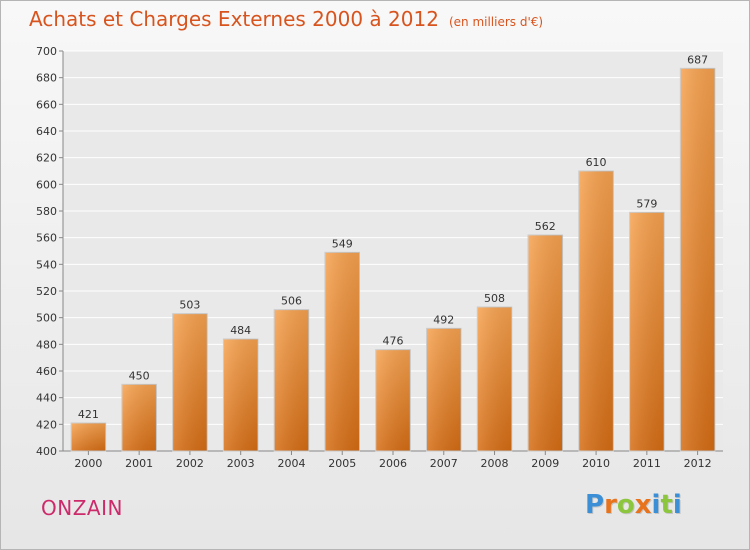 Image resolution: width=750 pixels, height=550 pixels. What do you see at coordinates (545, 463) in the screenshot?
I see `x-tick-label: 2009` at bounding box center [545, 463].